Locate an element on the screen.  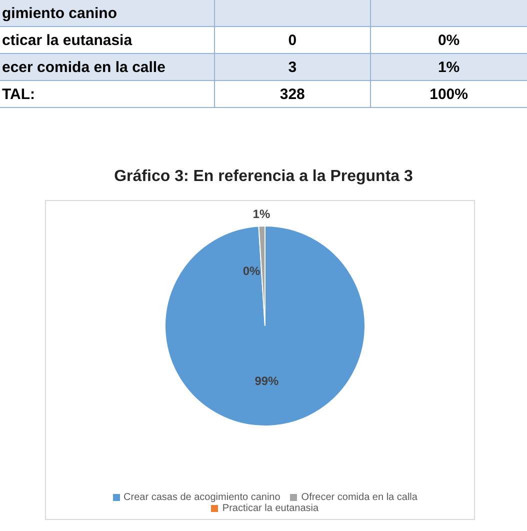
text: 0 is located at coordinates (292, 40).